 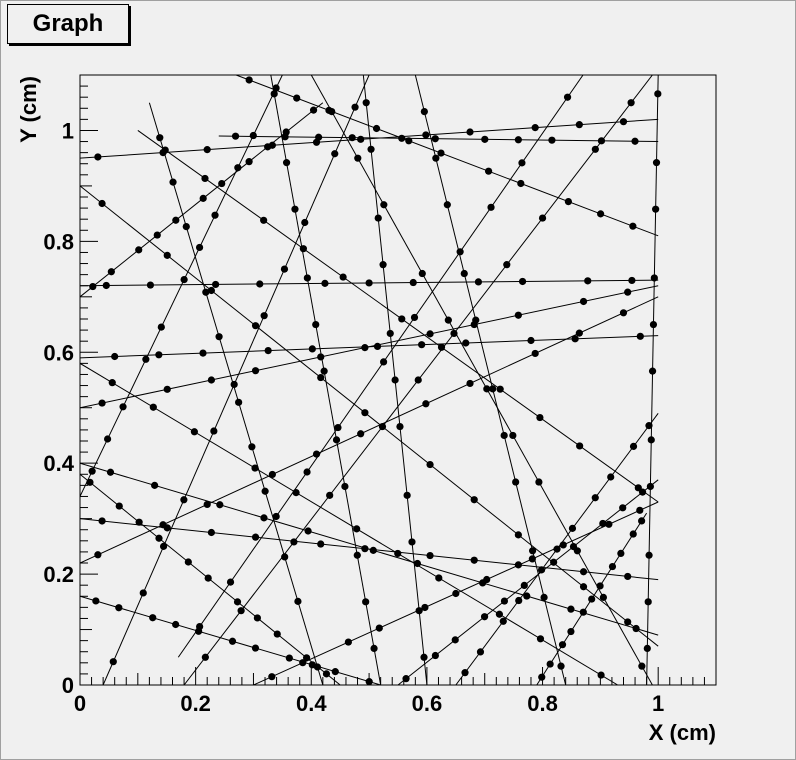 I want to click on y-tick-label: 0.8, so click(x=58, y=241).